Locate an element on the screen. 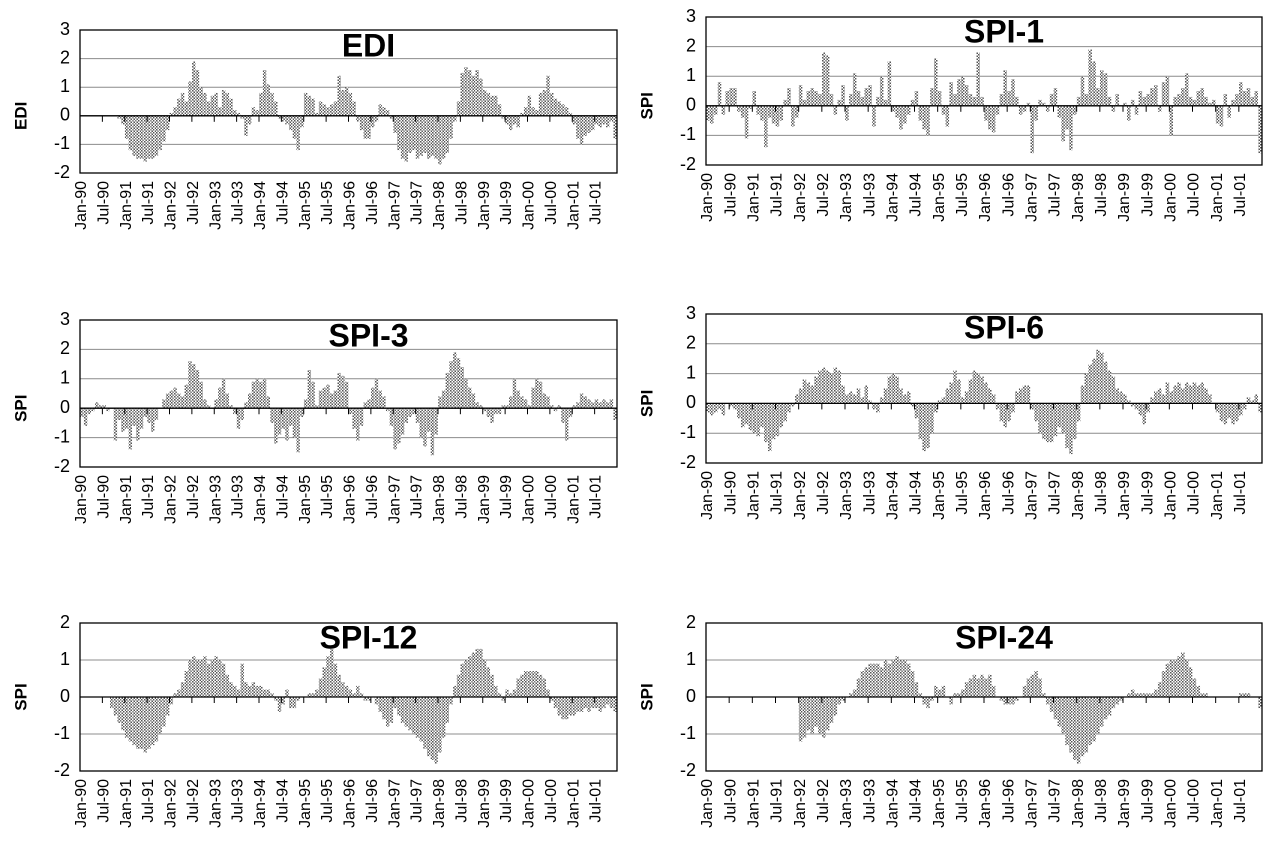  x-tick-label: Jul-98 is located at coordinates (1101, 493).